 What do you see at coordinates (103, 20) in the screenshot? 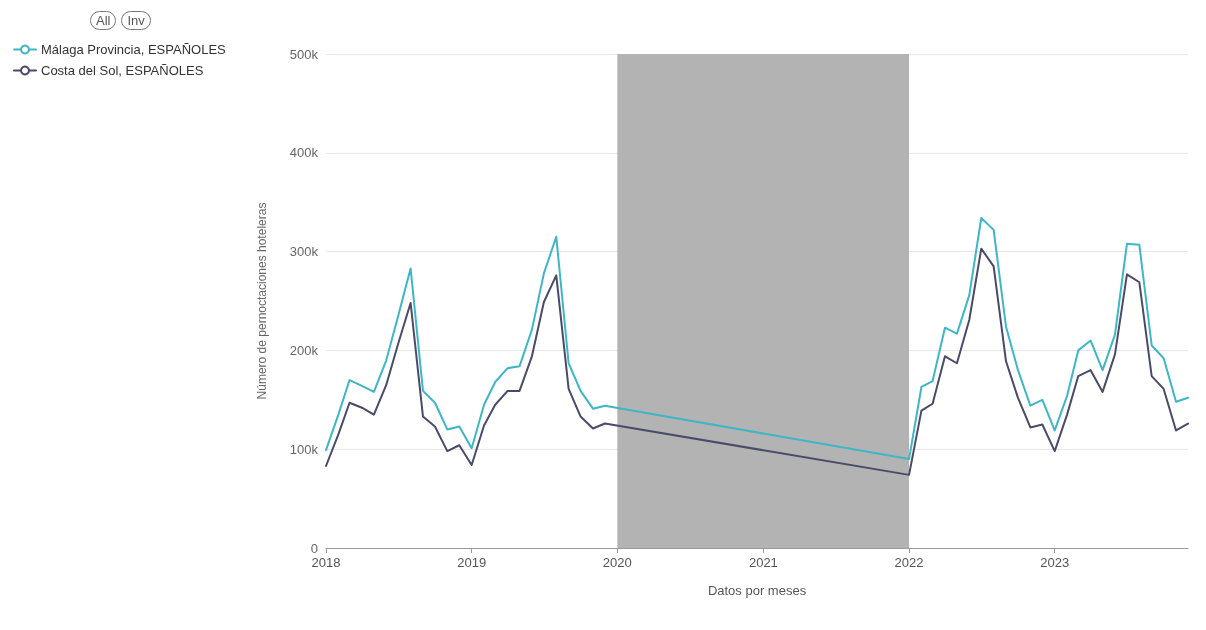
I see `text: All` at bounding box center [103, 20].